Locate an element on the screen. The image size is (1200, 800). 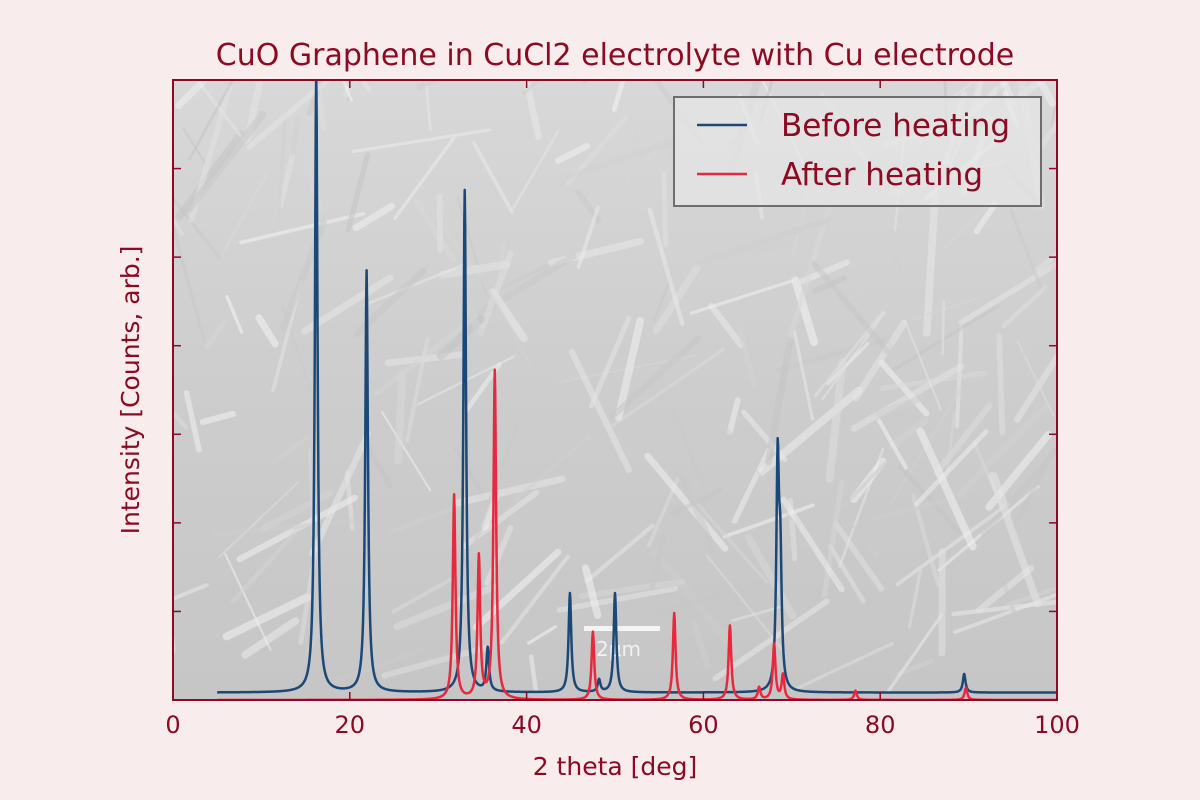
x-tick-label: 20 is located at coordinates (350, 725).